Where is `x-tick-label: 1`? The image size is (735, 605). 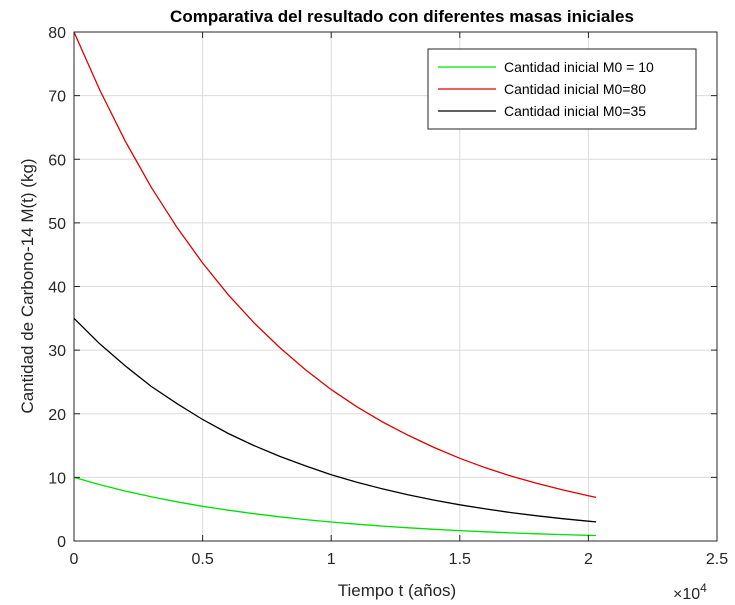 x-tick-label: 1 is located at coordinates (331, 559).